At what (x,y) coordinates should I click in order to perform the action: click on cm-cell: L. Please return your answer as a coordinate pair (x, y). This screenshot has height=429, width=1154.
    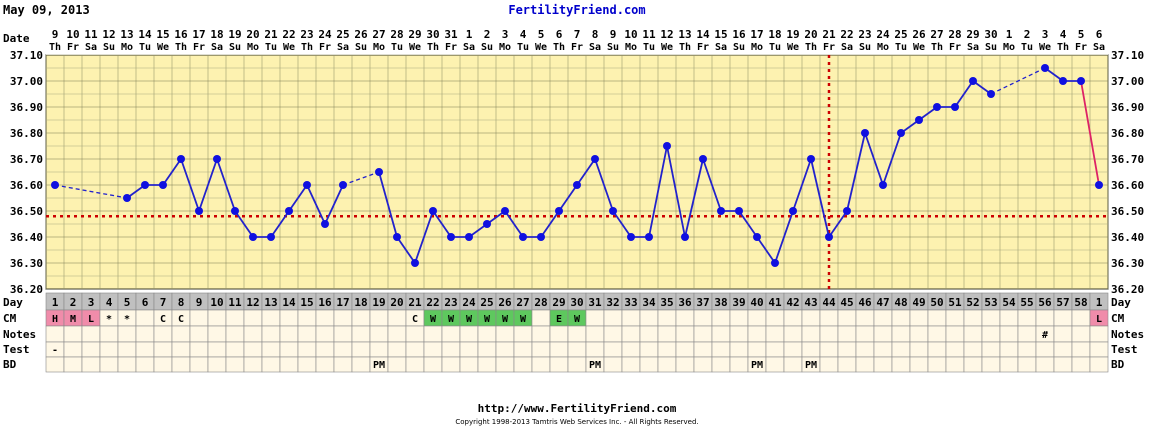
    Looking at the image, I should click on (91, 319).